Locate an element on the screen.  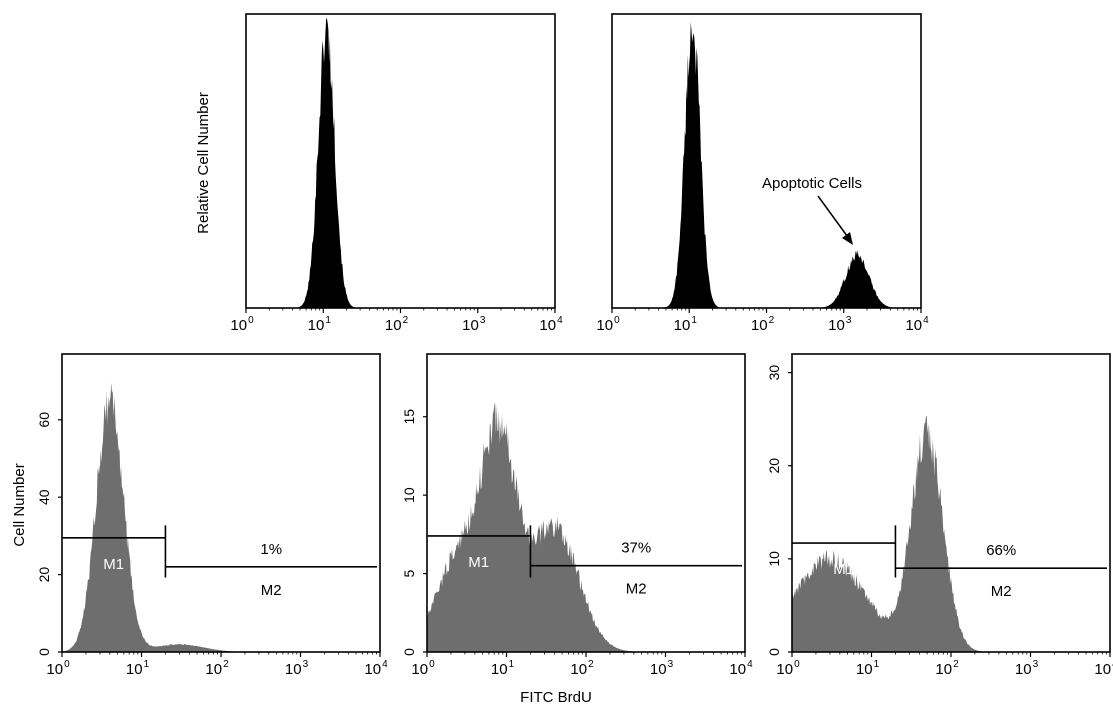
x-tick-label-top-left: 10⁴ is located at coordinates (551, 324).